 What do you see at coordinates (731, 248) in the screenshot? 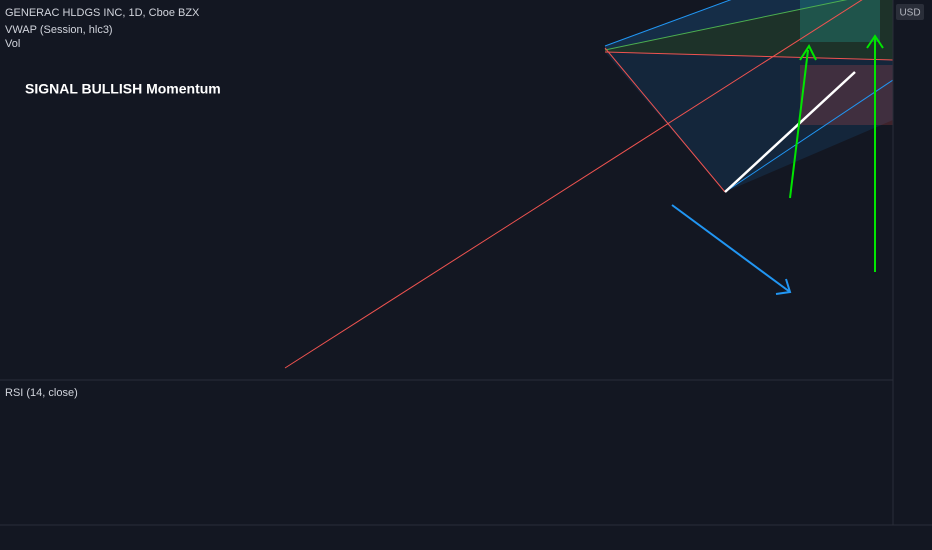
I see `arrow-down` at bounding box center [731, 248].